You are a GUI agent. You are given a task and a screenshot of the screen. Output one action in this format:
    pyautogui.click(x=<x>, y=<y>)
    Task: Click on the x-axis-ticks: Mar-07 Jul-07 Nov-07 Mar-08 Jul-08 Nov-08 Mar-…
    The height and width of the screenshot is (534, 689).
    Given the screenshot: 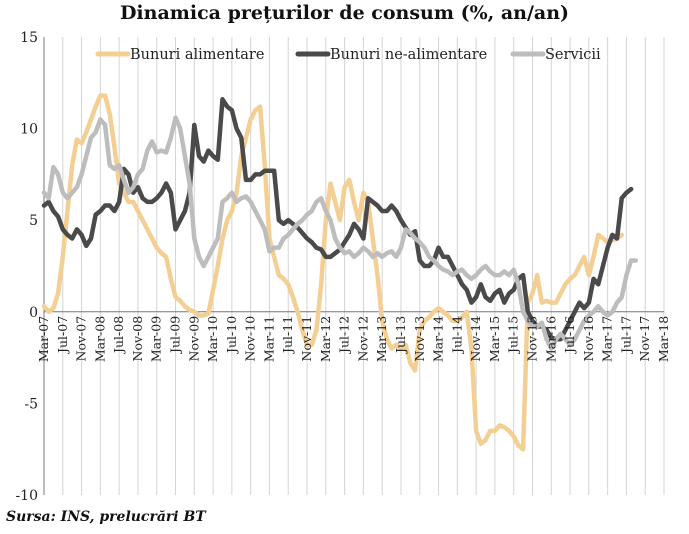 What is the action you would take?
    pyautogui.click(x=353, y=339)
    